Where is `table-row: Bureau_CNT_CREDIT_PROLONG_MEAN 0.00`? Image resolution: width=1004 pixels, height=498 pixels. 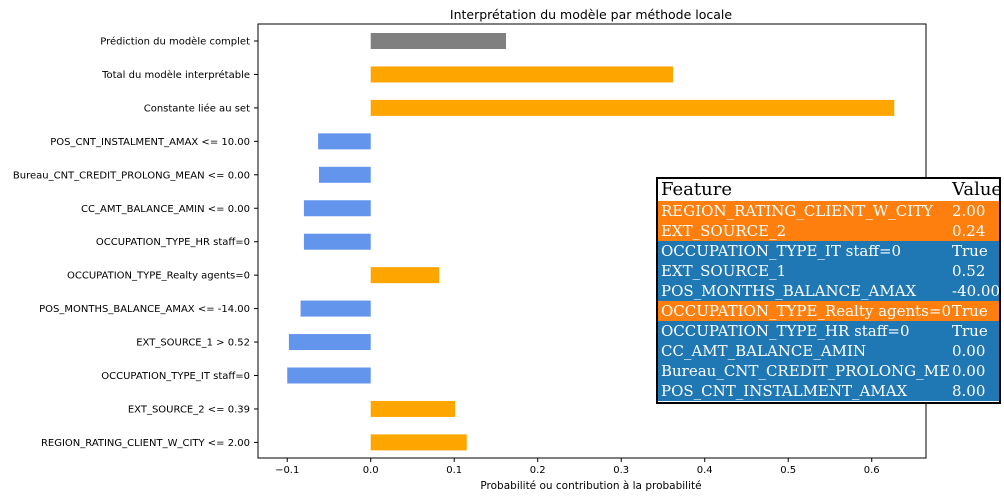
table-row: Bureau_CNT_CREDIT_PROLONG_MEAN 0.00 is located at coordinates (828, 371).